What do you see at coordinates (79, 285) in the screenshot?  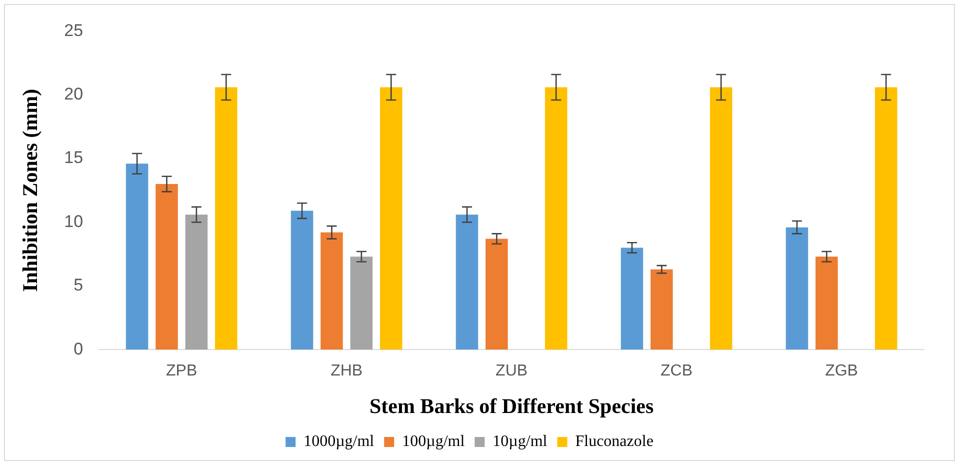 I see `y-tick-label: 5` at bounding box center [79, 285].